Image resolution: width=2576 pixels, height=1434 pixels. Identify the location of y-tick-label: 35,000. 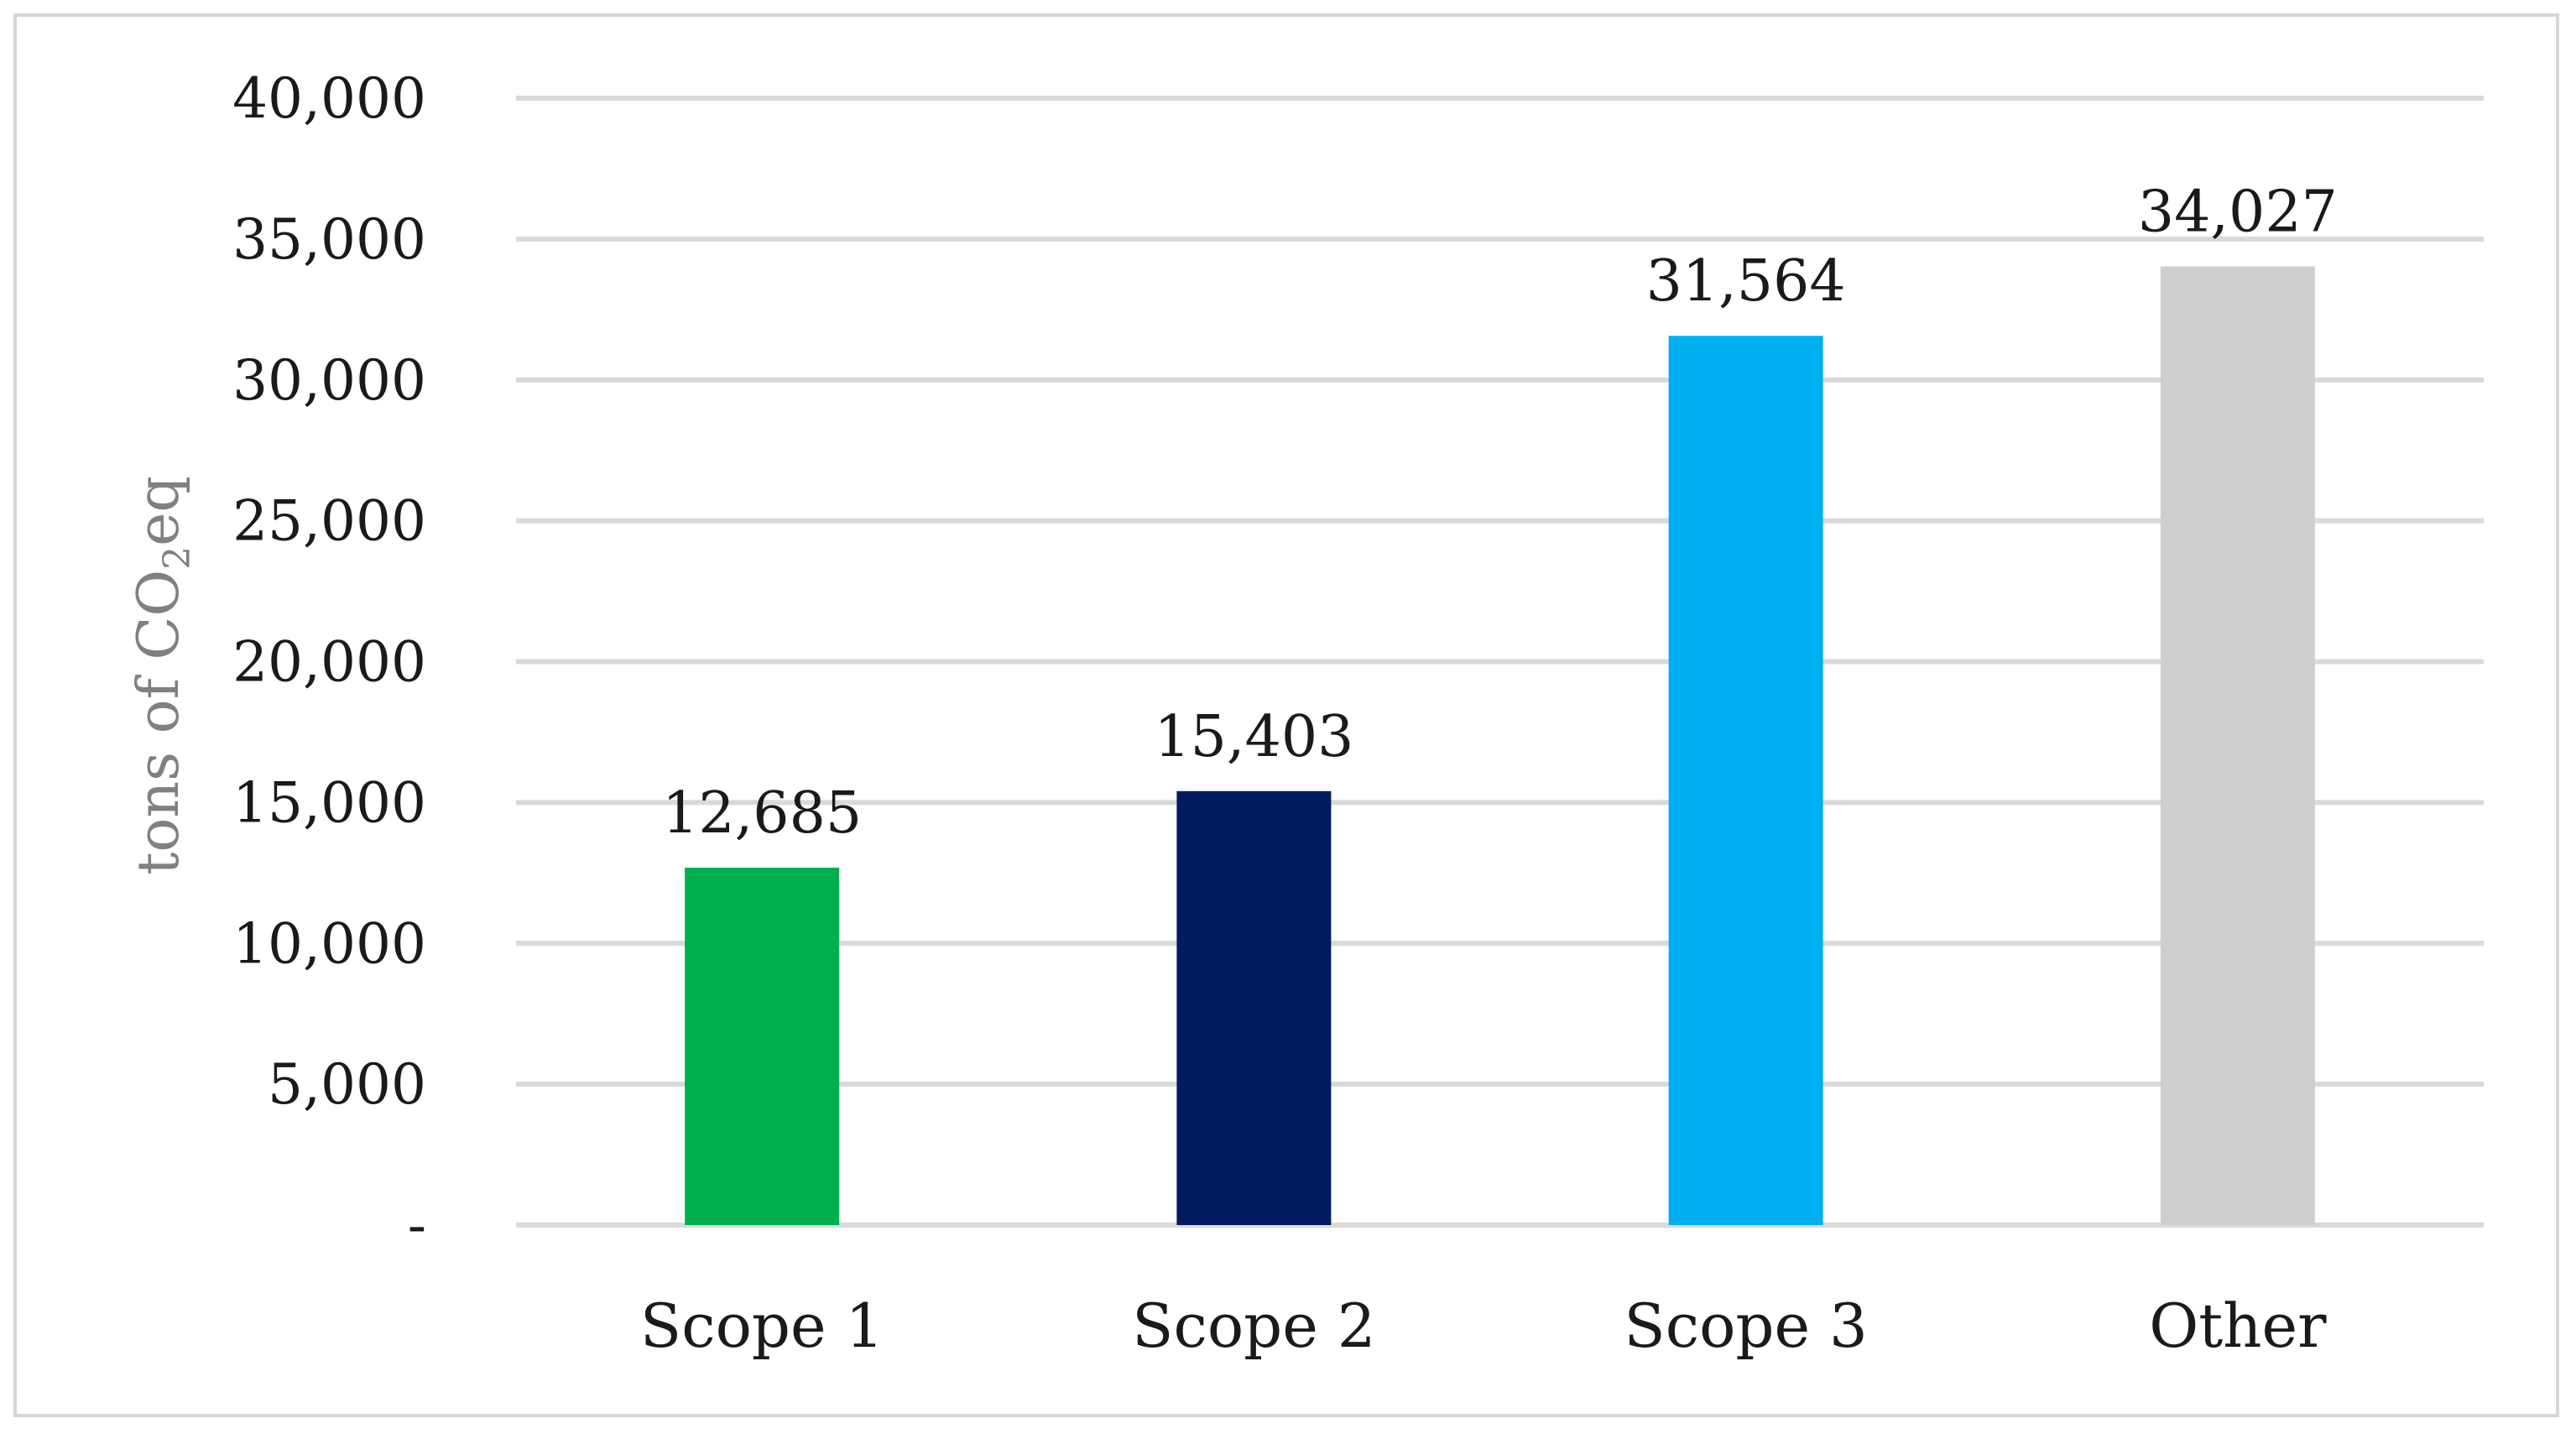
(329, 239).